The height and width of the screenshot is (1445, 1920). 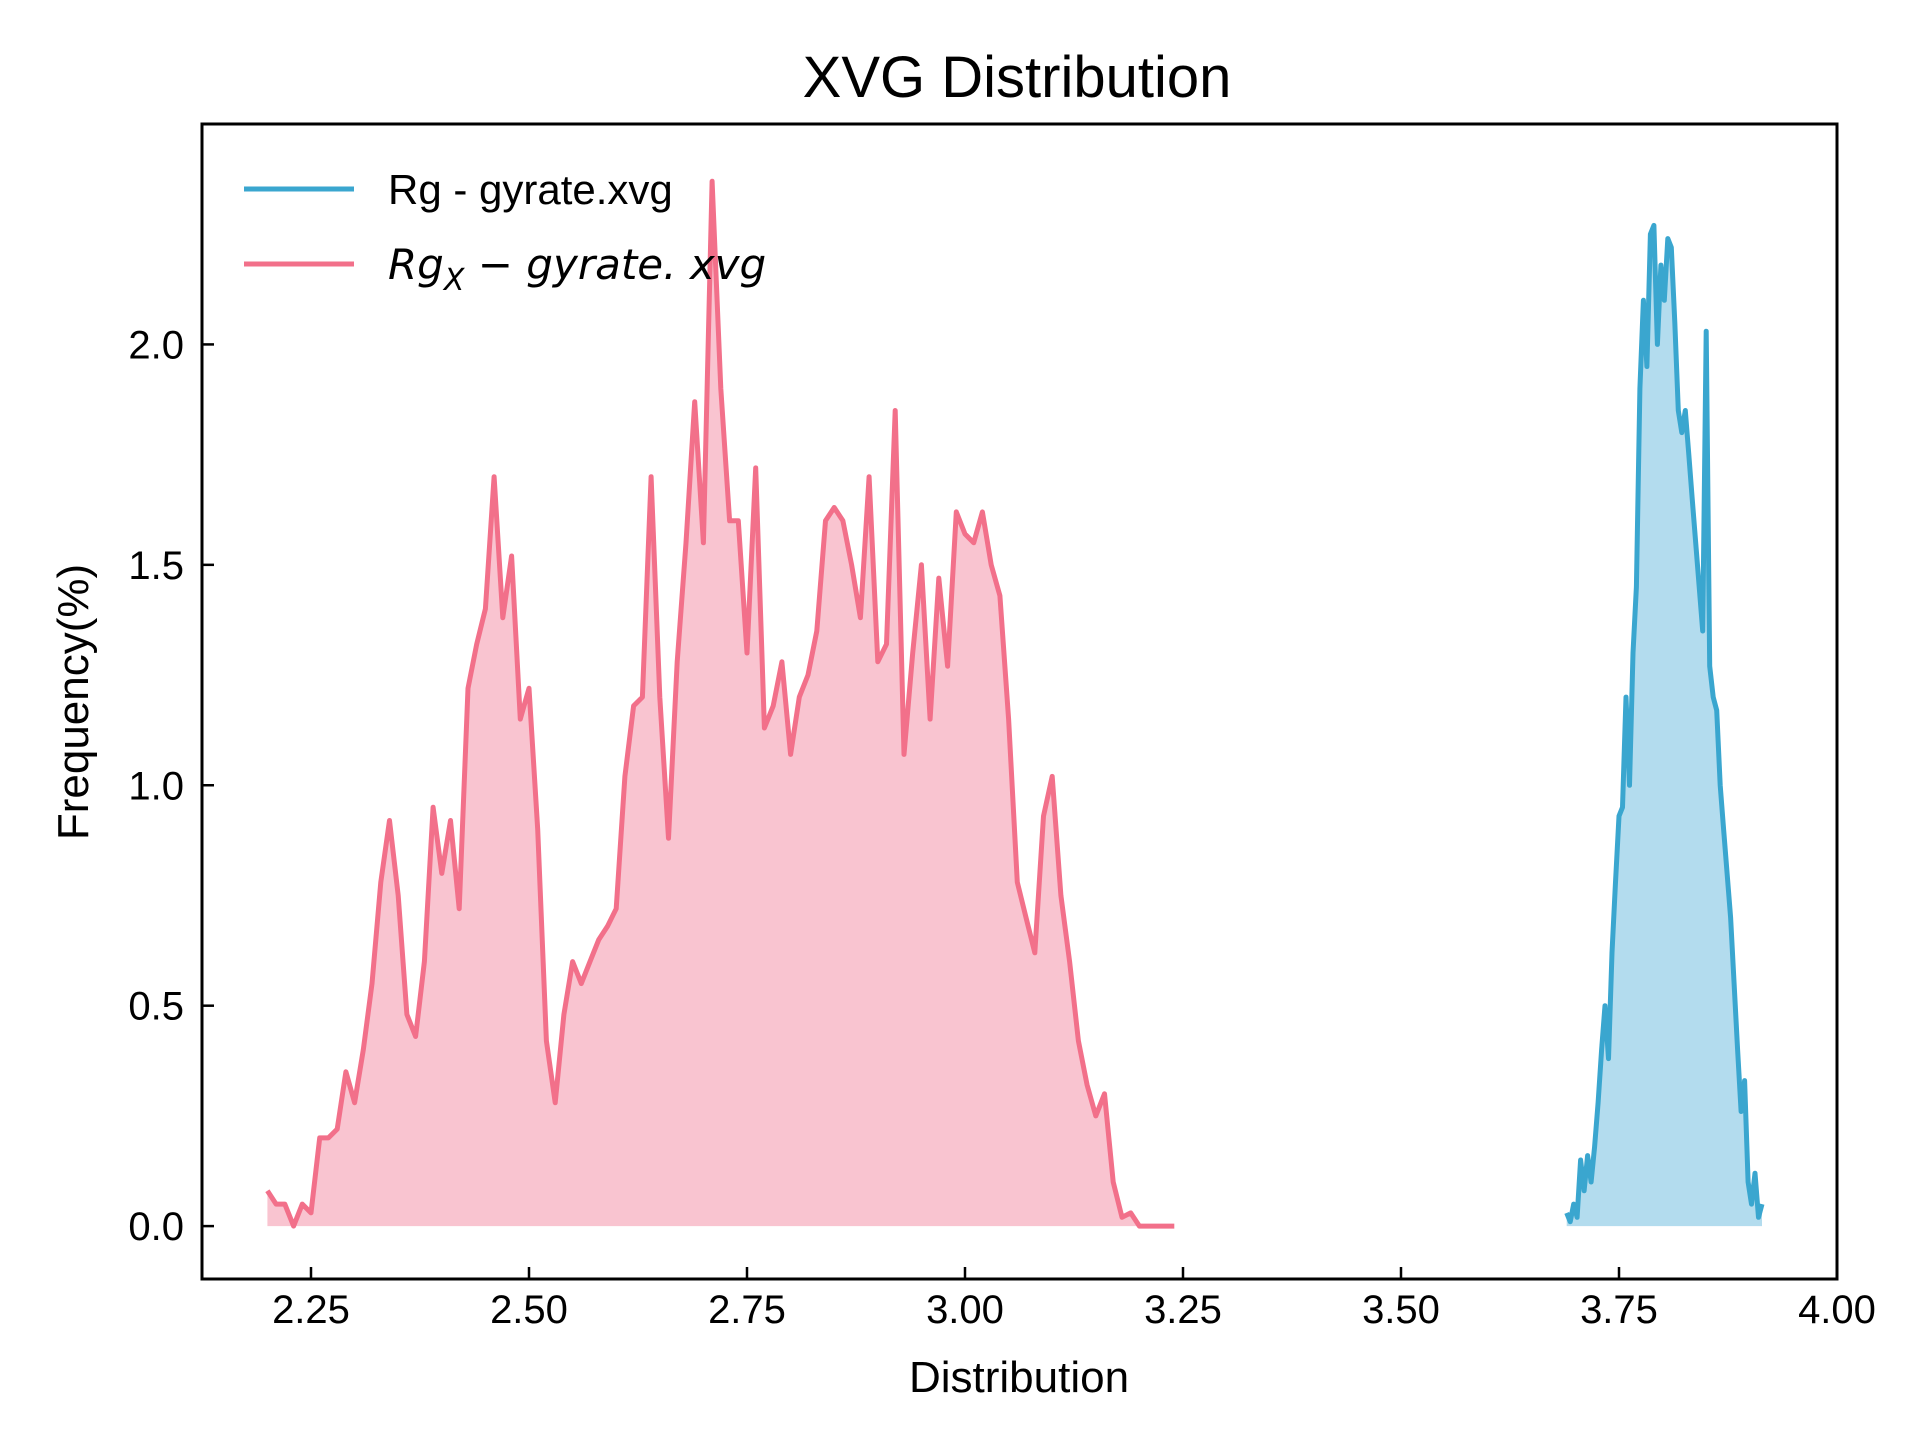 I want to click on y-axis: 0.0 0.5 1.0 1.5 2.0, so click(x=171, y=786).